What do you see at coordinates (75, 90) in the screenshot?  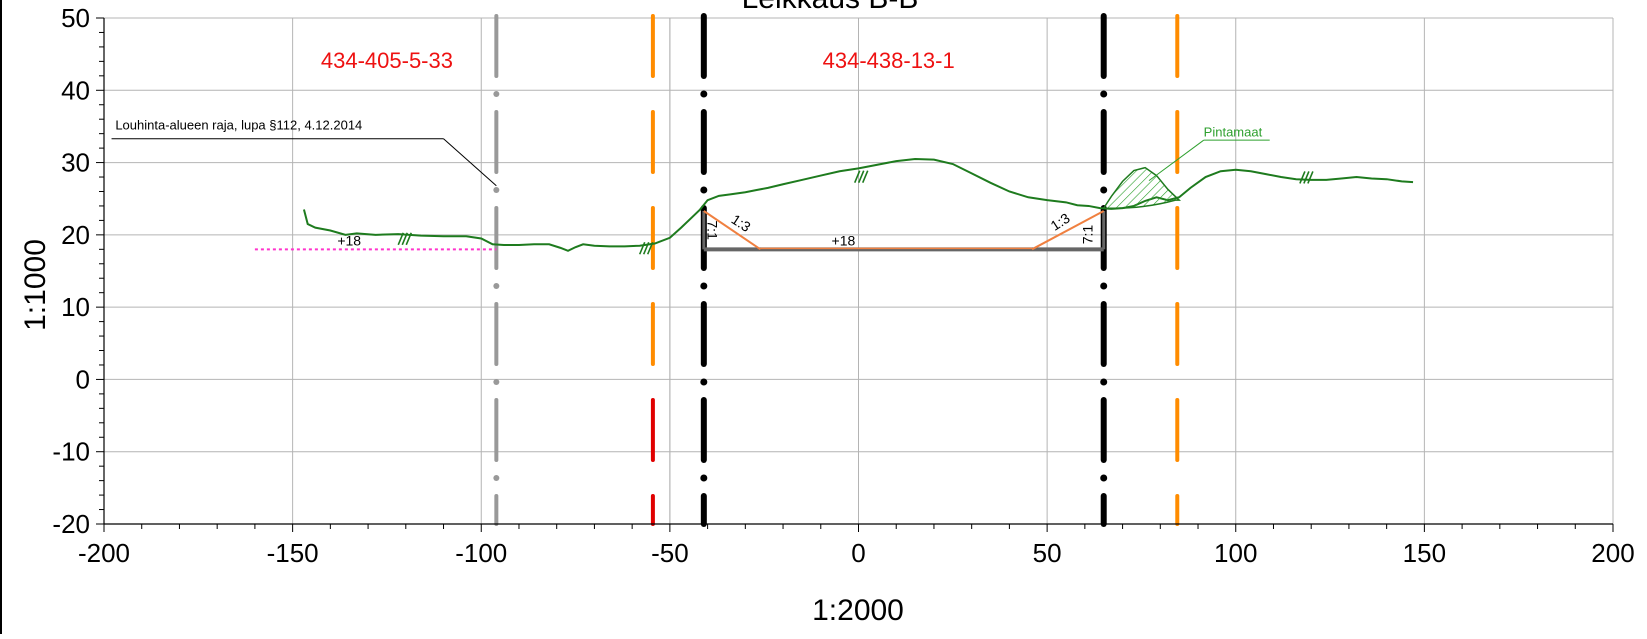 I see `y-tick-label: 40` at bounding box center [75, 90].